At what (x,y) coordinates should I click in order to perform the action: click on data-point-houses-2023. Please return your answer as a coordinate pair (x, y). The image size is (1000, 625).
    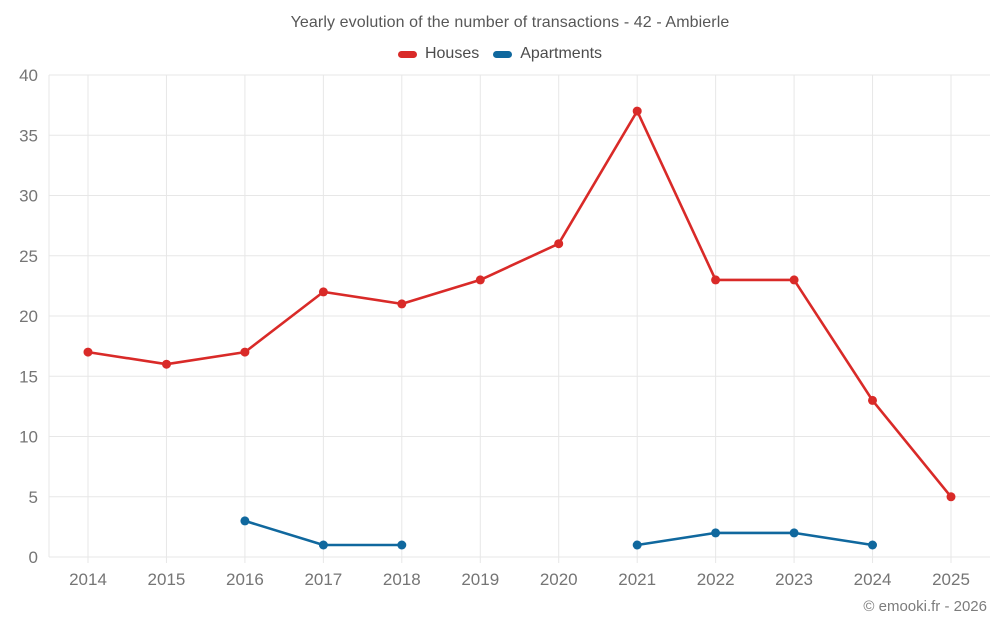
    Looking at the image, I should click on (794, 280).